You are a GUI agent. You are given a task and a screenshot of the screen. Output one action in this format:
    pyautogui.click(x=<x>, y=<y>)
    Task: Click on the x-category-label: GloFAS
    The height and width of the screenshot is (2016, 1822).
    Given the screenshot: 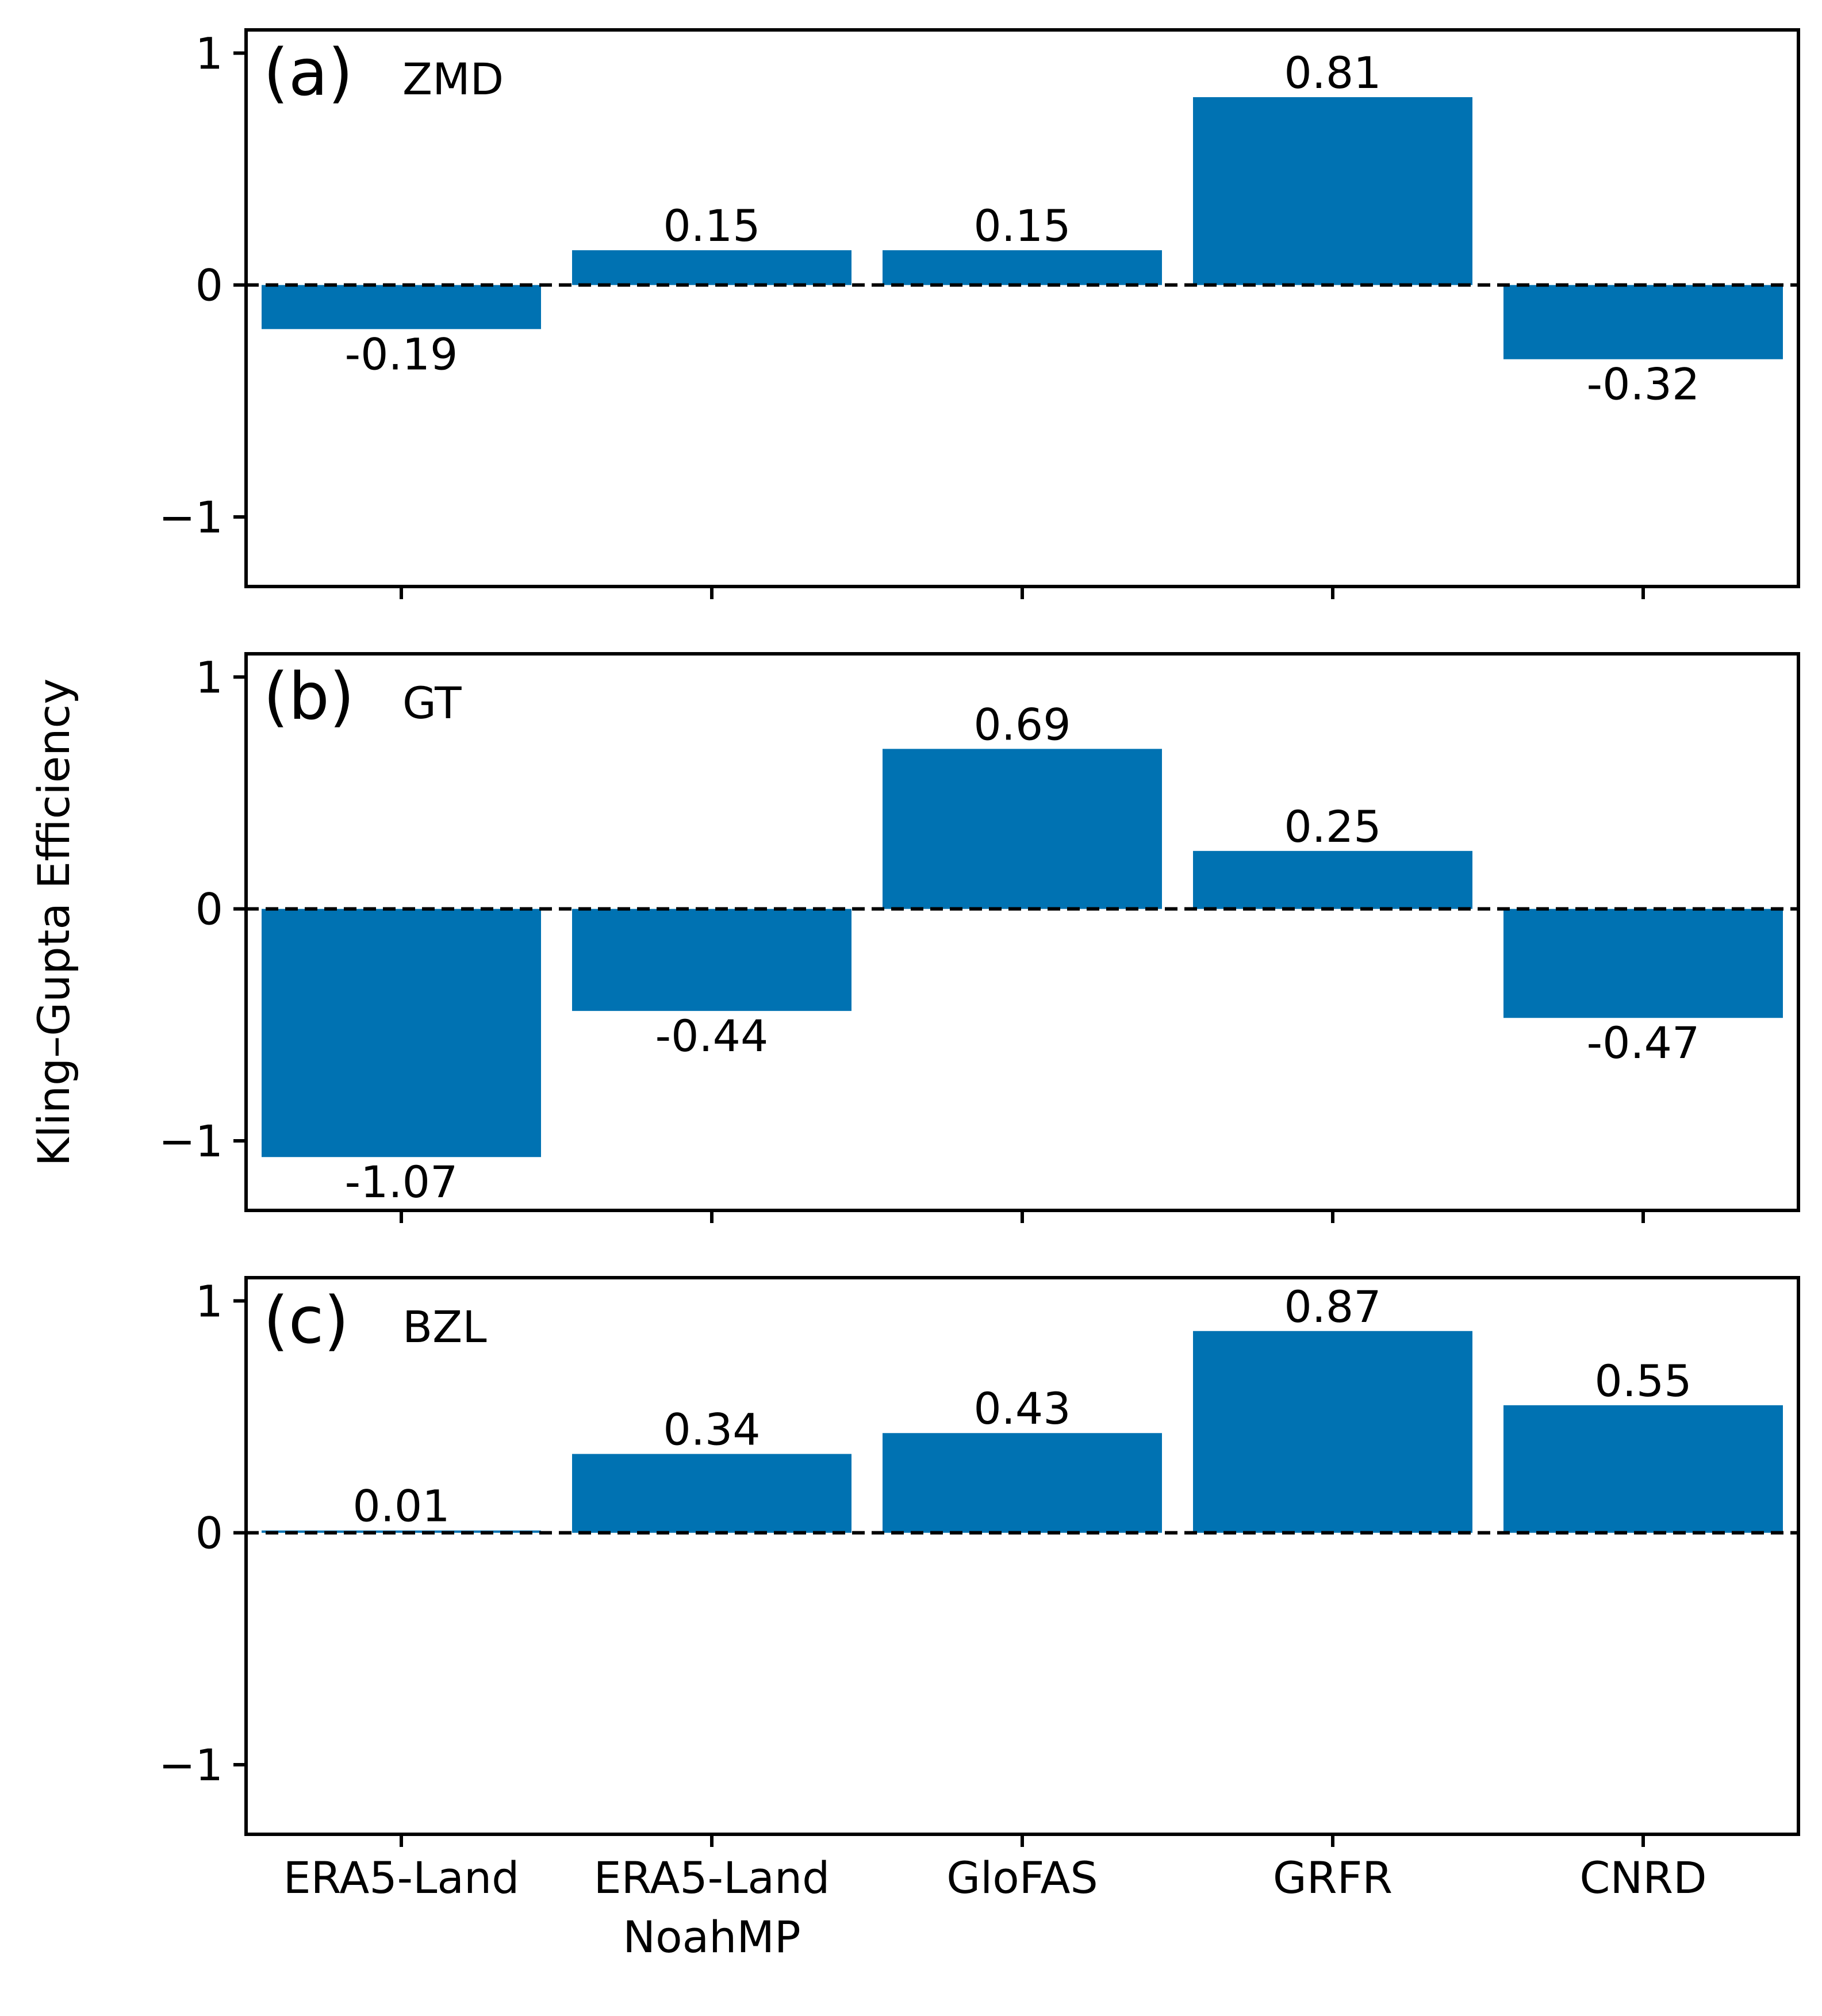 What is the action you would take?
    pyautogui.click(x=1022, y=1877)
    